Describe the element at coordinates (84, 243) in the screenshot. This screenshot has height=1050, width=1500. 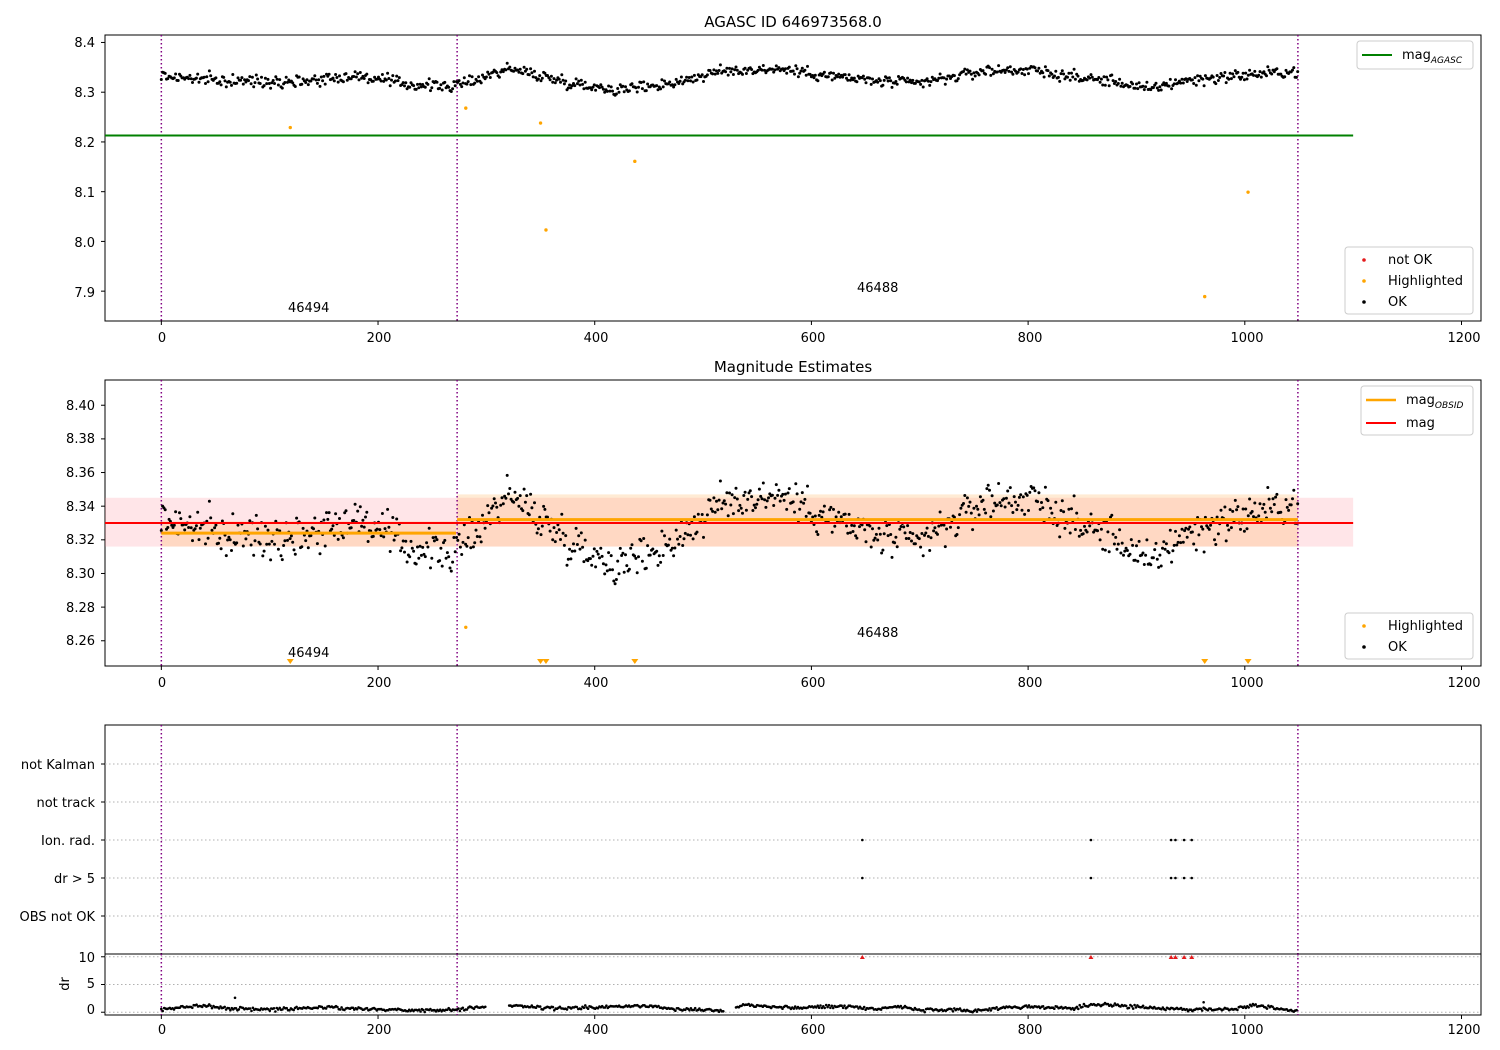
I see `y-tick-label: 8.0` at that location.